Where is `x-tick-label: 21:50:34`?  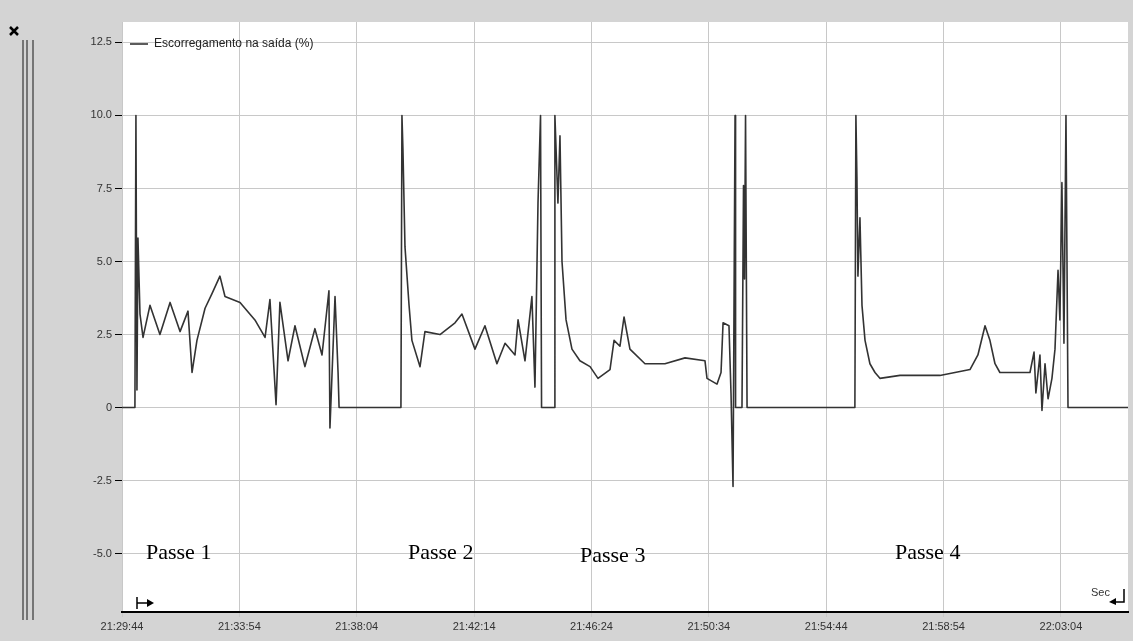 x-tick-label: 21:50:34 is located at coordinates (709, 625).